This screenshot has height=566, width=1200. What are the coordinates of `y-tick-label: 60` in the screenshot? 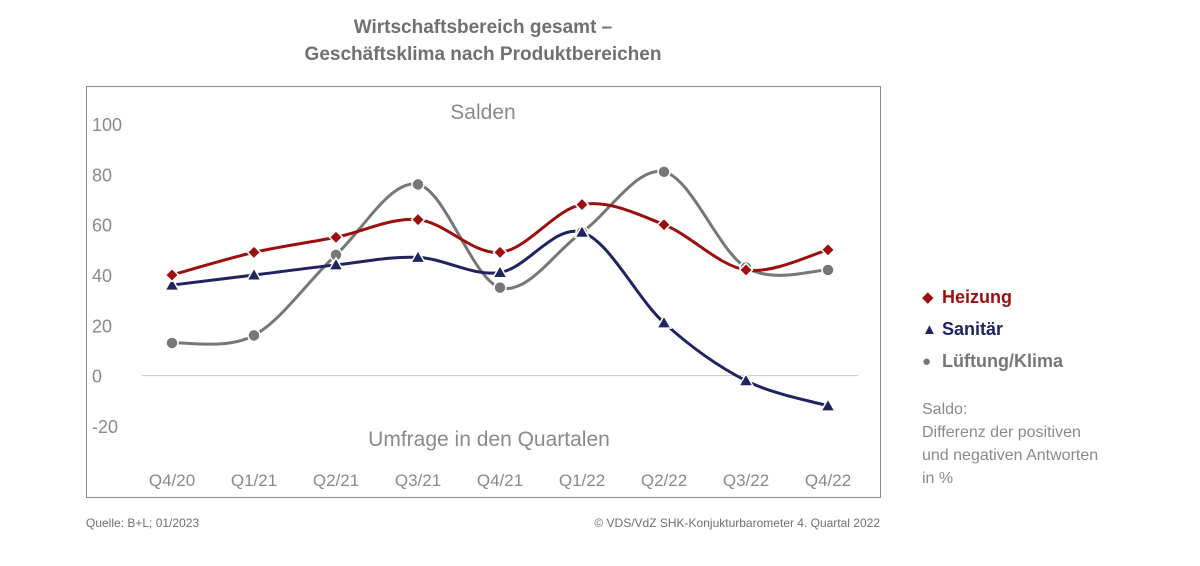 It's located at (102, 226).